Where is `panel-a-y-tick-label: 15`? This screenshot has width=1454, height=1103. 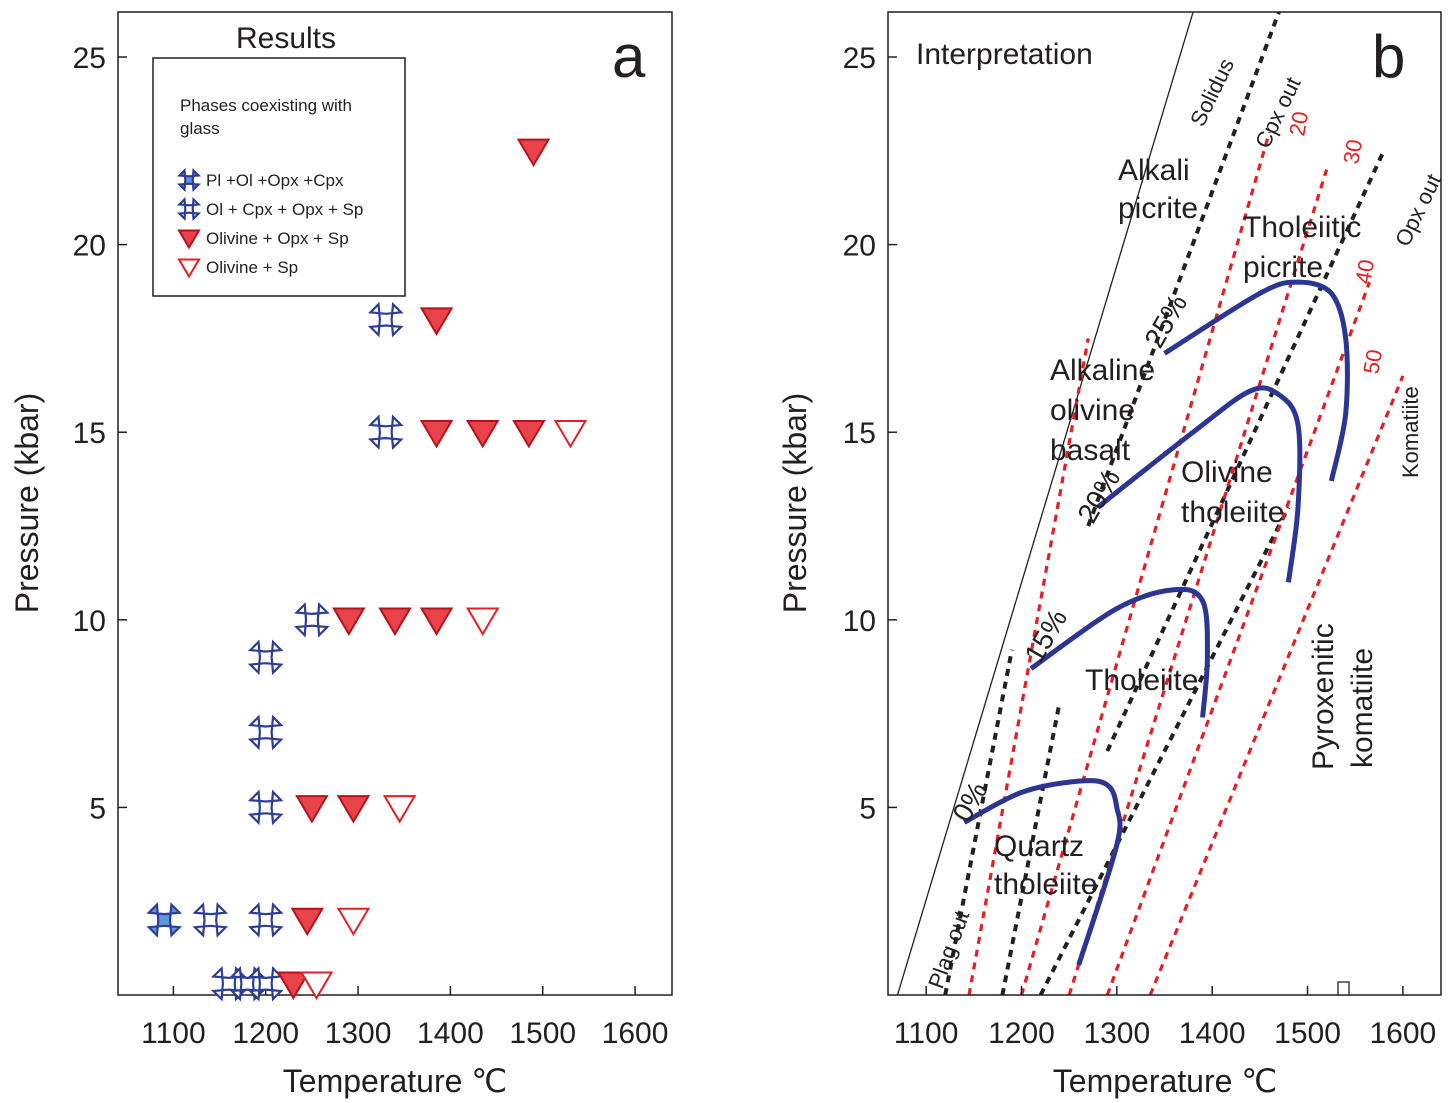
panel-a-y-tick-label: 15 is located at coordinates (89, 433).